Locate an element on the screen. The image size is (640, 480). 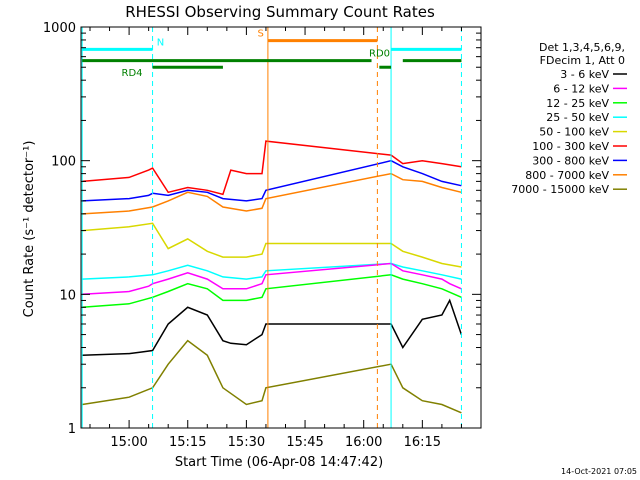
series-line-12-25-kev is located at coordinates (272, 291).